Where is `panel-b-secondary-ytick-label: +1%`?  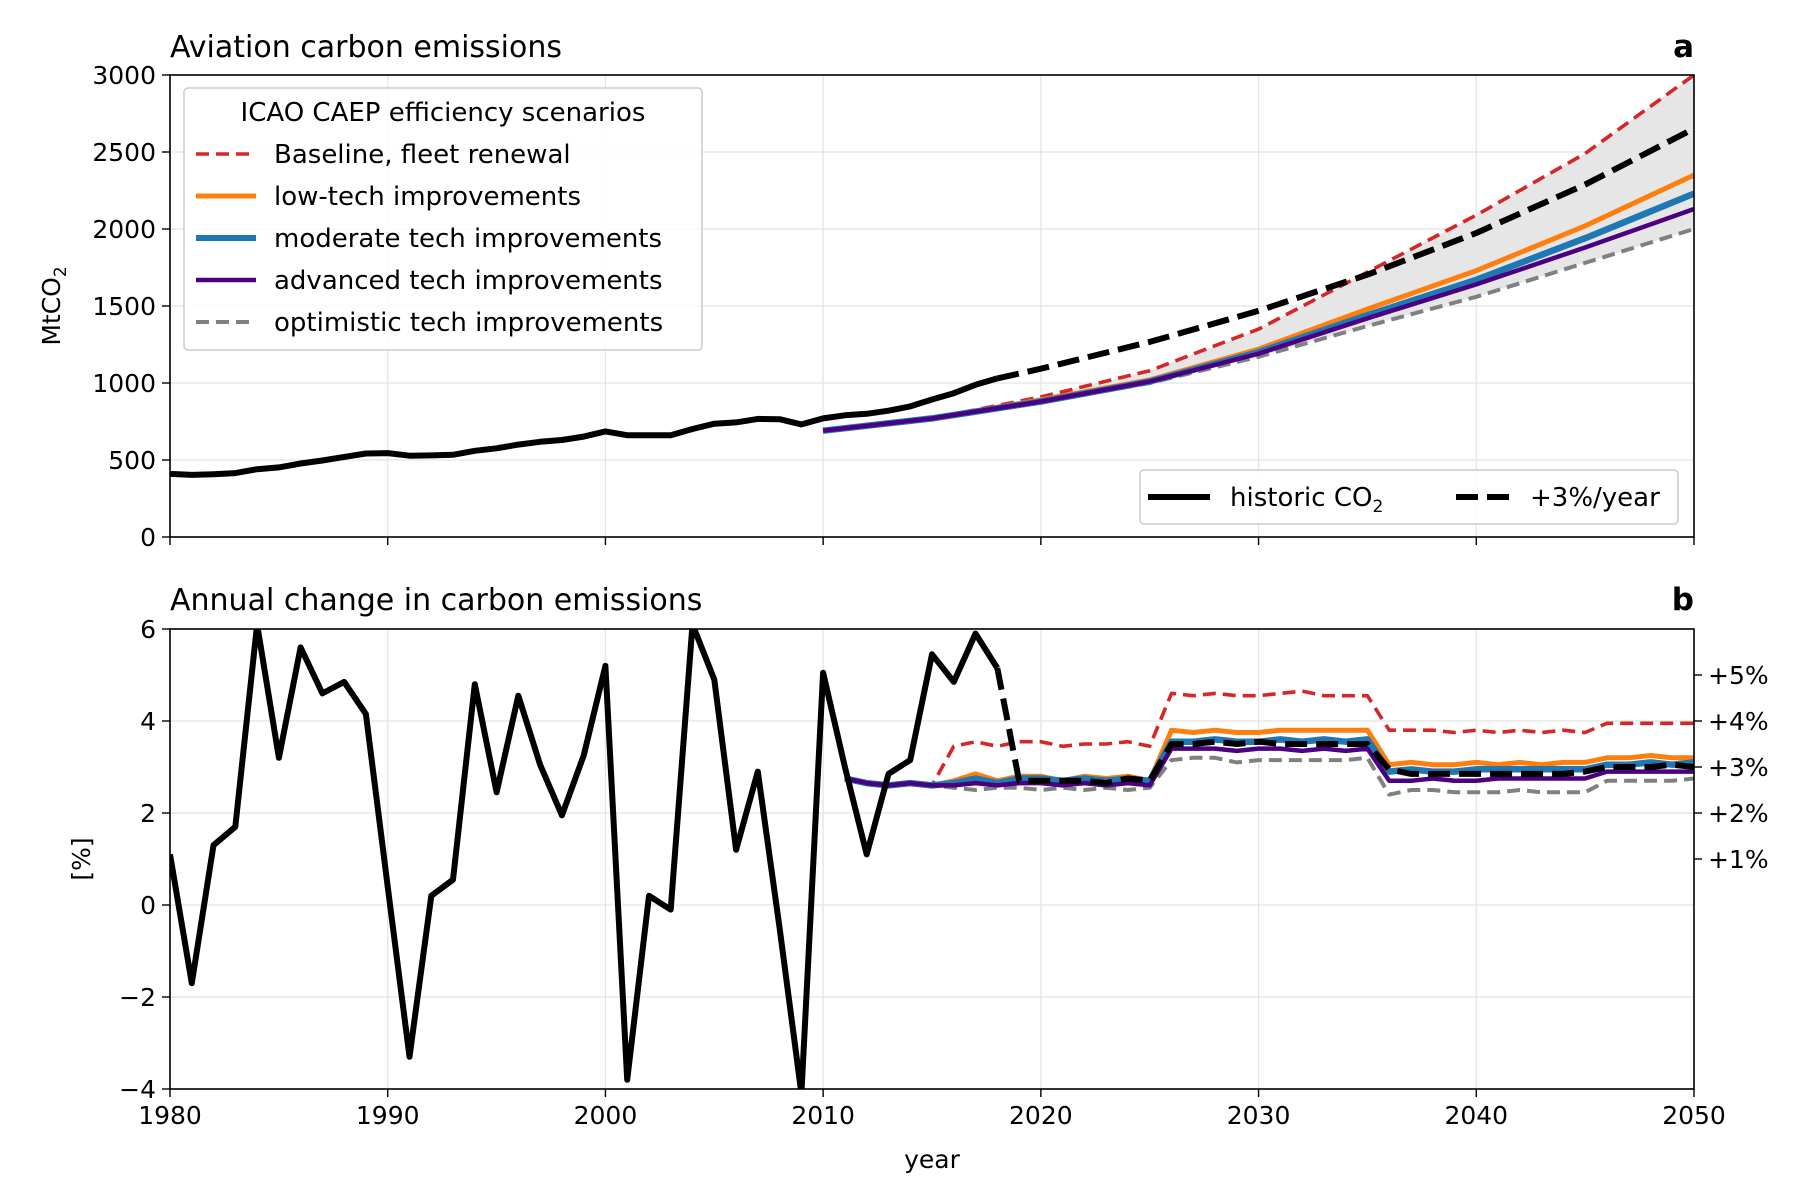
panel-b-secondary-ytick-label: +1% is located at coordinates (1738, 859).